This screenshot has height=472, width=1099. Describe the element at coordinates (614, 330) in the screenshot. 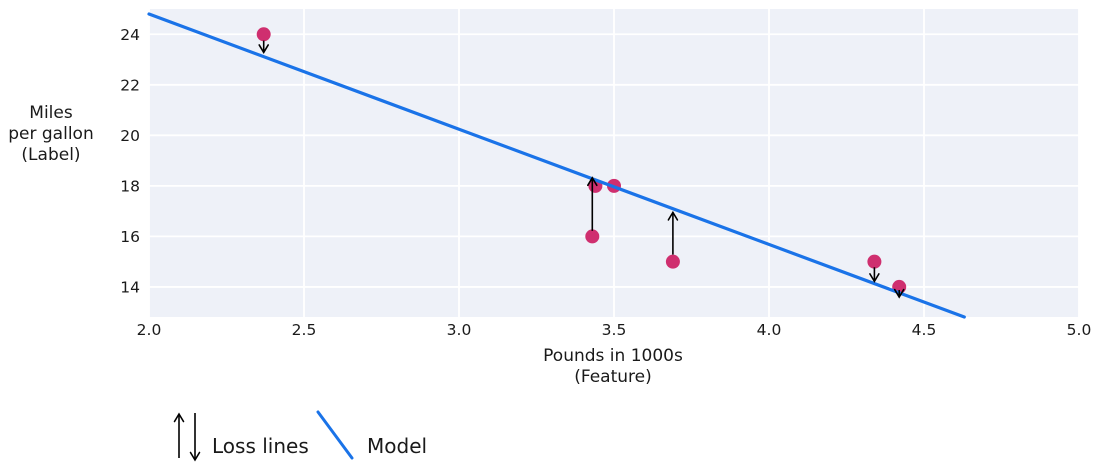

I see `x-tick-label: 3.5` at that location.